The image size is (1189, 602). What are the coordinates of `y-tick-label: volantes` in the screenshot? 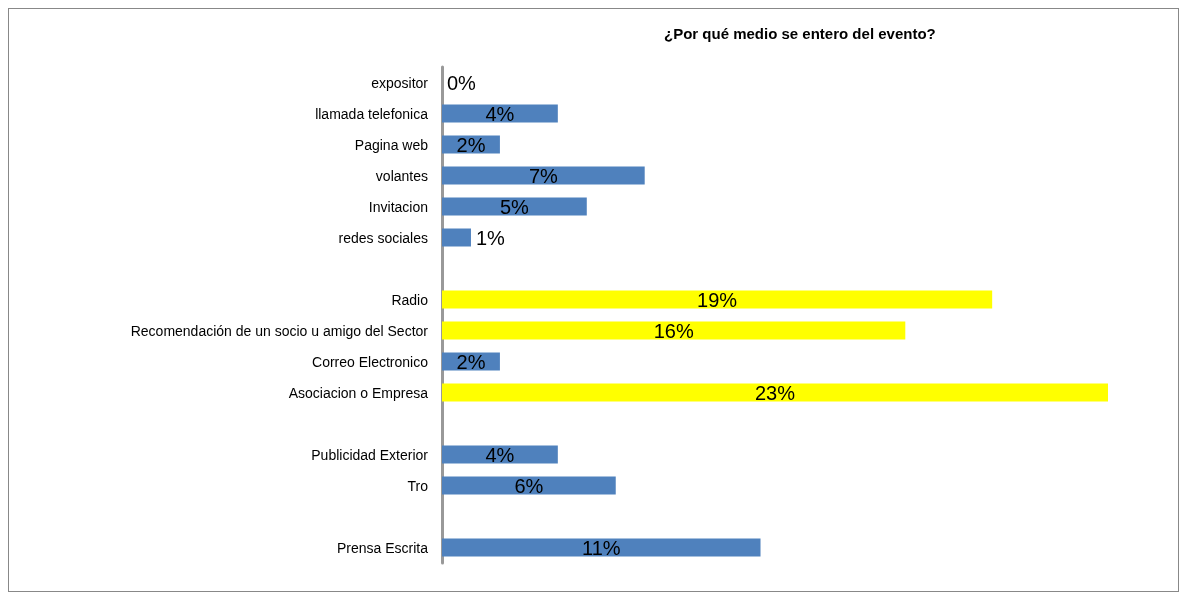 It's located at (401, 175).